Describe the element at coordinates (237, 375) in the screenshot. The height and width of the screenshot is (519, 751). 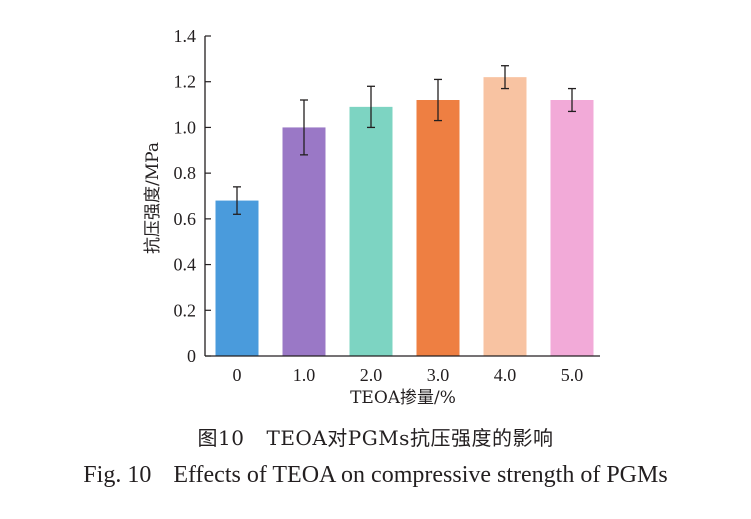
I see `x-tick-label: 0` at that location.